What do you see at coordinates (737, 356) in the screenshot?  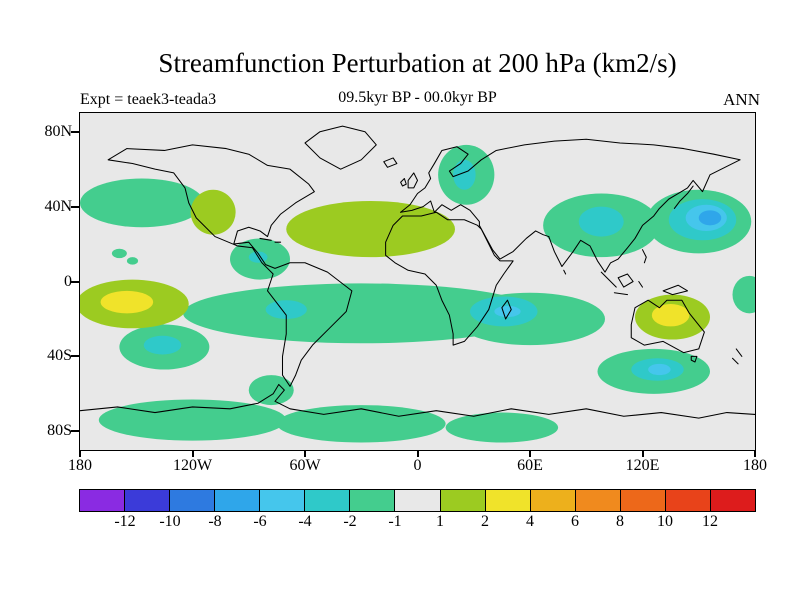 I see `coast-new-zealand` at bounding box center [737, 356].